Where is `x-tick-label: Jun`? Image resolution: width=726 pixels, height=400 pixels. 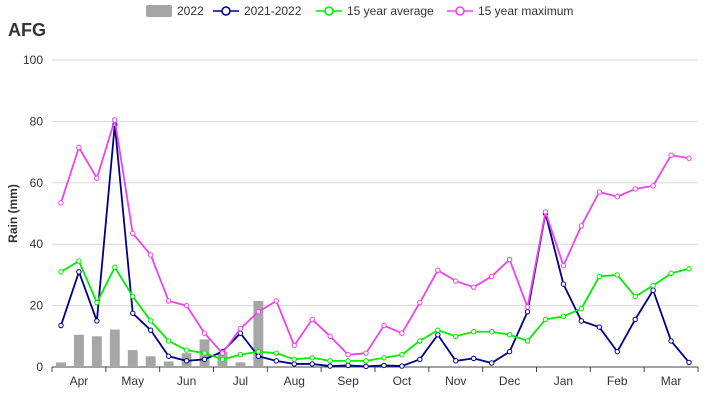
x-tick-label: Jun is located at coordinates (186, 381).